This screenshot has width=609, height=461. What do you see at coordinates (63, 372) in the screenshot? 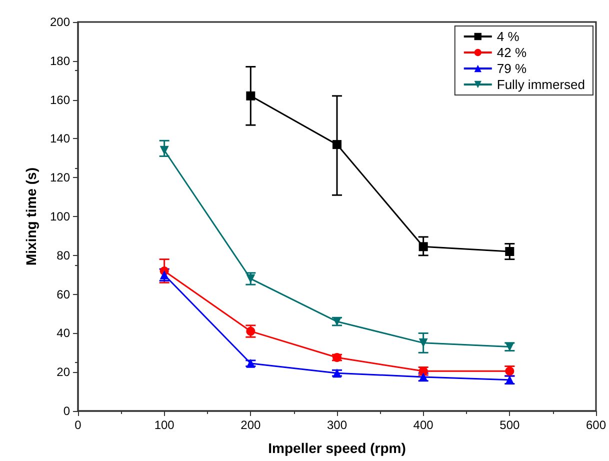
I see `y-tick-label: 20` at bounding box center [63, 372].